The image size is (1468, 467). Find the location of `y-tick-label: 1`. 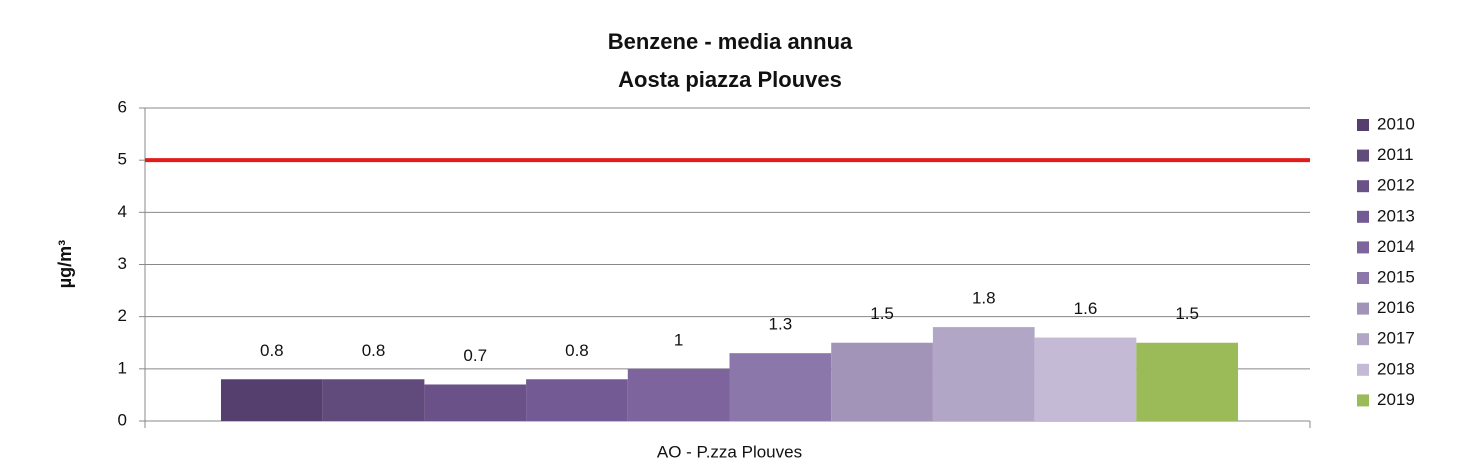

y-tick-label: 1 is located at coordinates (122, 367).